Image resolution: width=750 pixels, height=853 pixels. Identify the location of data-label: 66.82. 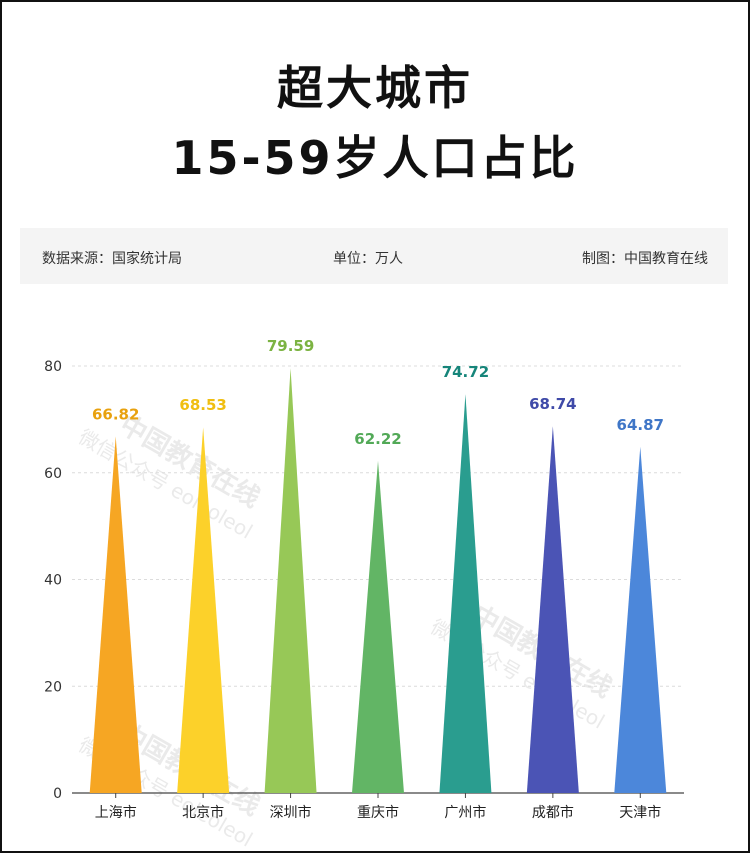
(115, 414).